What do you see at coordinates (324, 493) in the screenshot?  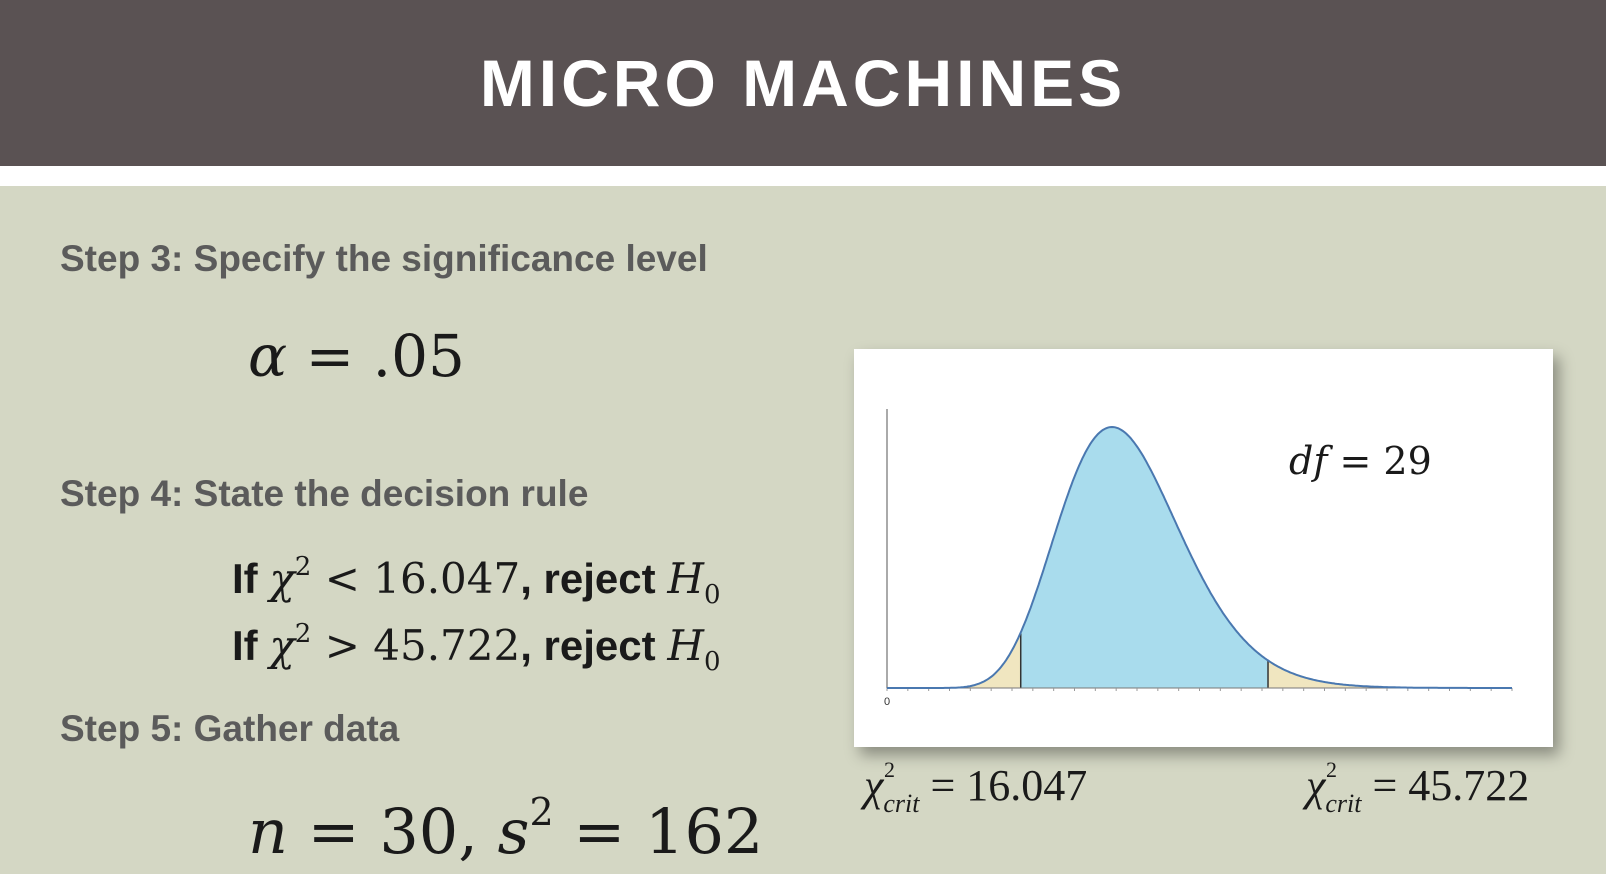 I see `step4-heading: Step 4: State the decision rule` at bounding box center [324, 493].